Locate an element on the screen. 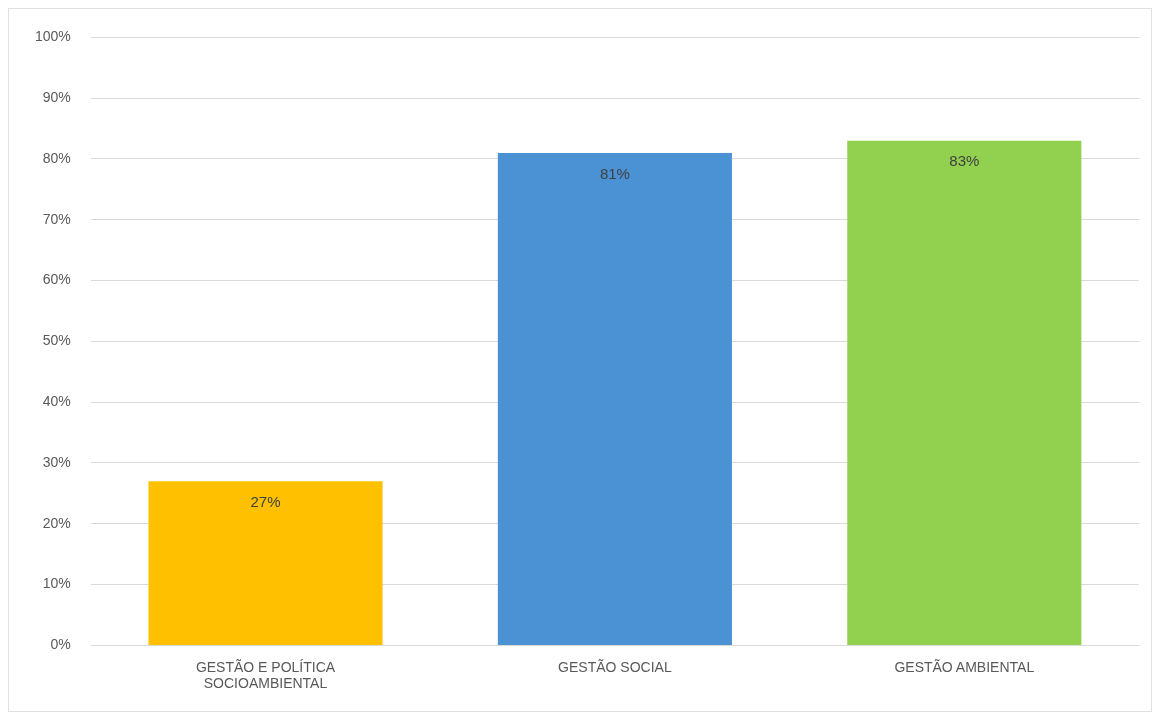 This screenshot has height=718, width=1158. x-tick-label: GESTÃO SOCIAL is located at coordinates (615, 666).